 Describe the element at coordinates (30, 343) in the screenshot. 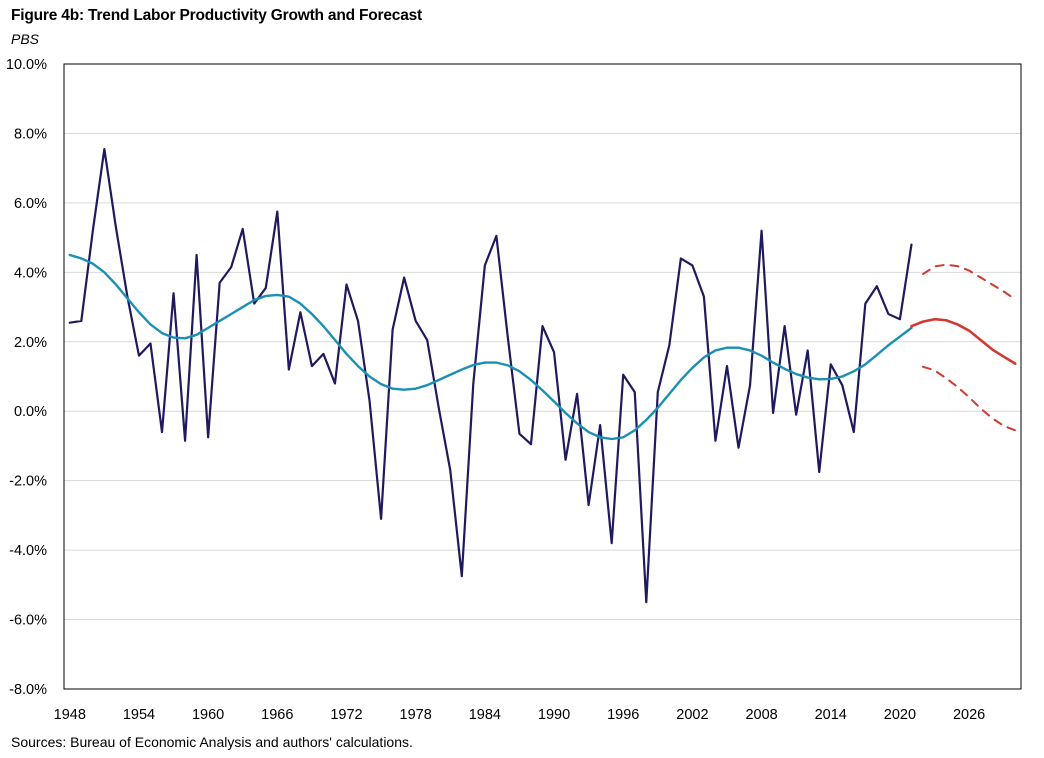

I see `y-tick-label: 2.0%` at that location.